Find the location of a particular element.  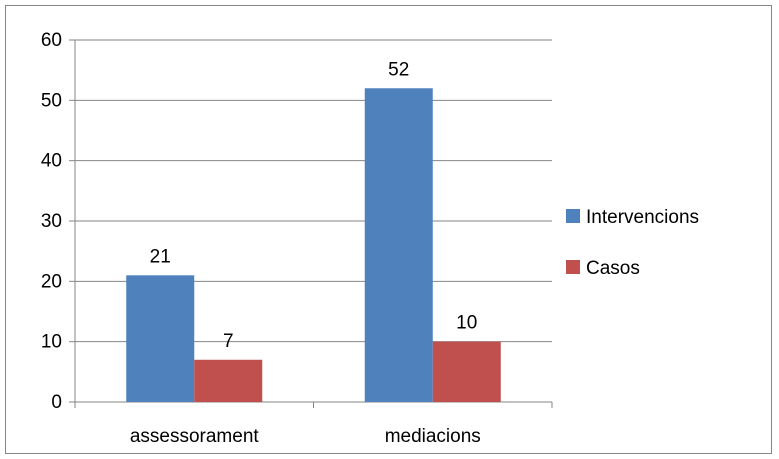

y-tick-label: 40 is located at coordinates (51, 161).